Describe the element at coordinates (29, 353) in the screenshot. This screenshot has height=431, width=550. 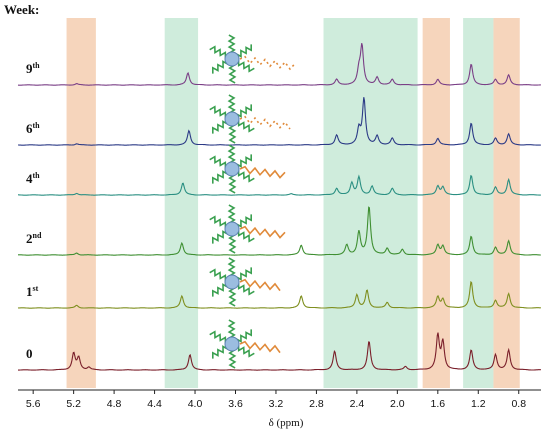
I see `week-label-5: 0` at that location.